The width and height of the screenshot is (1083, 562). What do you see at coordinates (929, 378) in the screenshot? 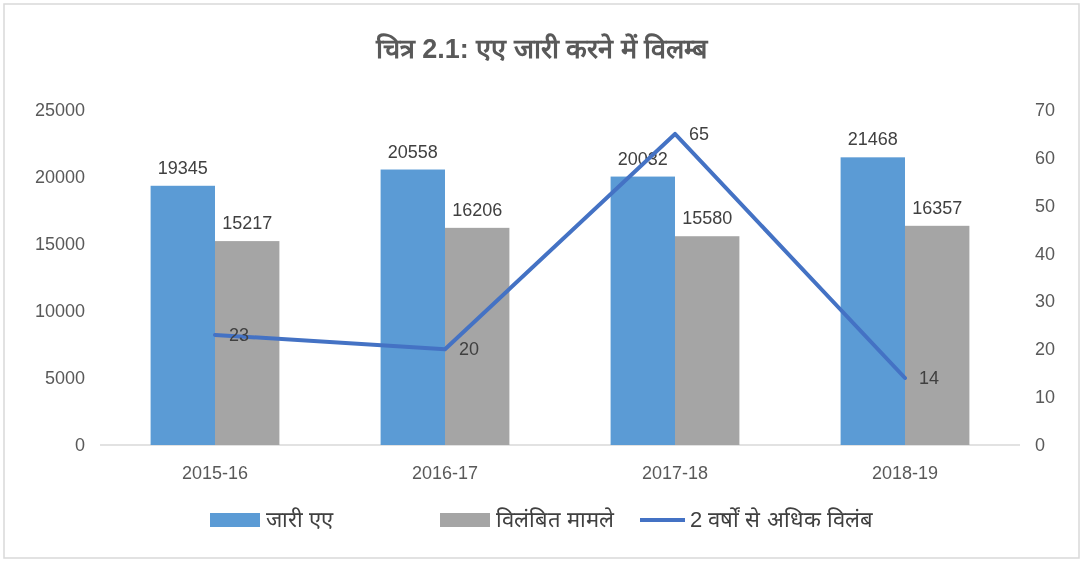
I see `data-label: 14` at bounding box center [929, 378].